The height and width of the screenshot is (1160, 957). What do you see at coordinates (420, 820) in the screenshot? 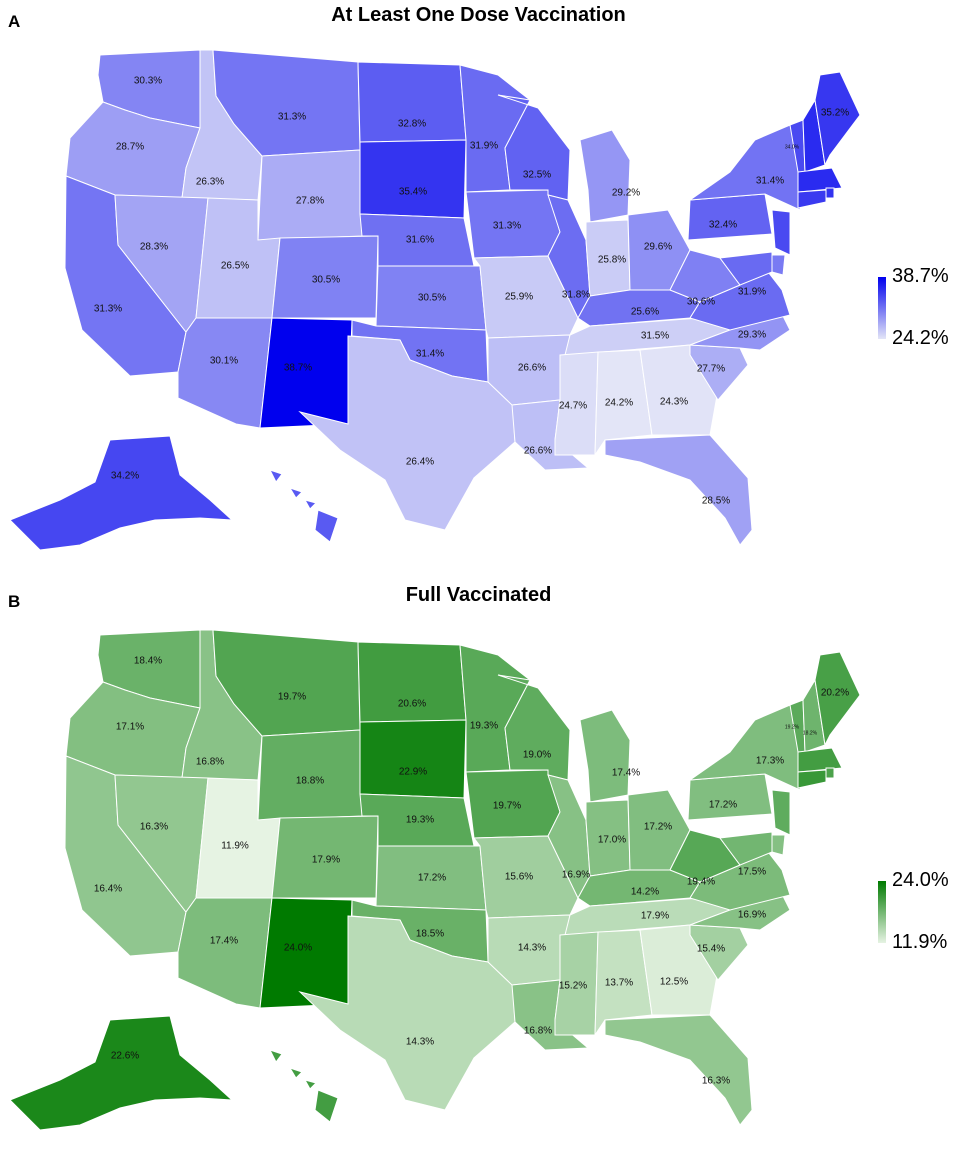
I see `state-value-label-ne: 19.3%` at bounding box center [420, 820].